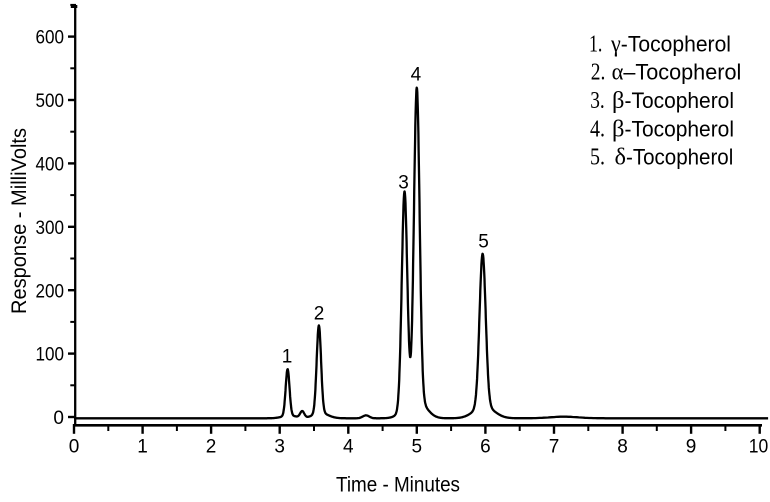 This screenshot has height=502, width=770. Describe the element at coordinates (618, 73) in the screenshot. I see `svg-text: α` at that location.